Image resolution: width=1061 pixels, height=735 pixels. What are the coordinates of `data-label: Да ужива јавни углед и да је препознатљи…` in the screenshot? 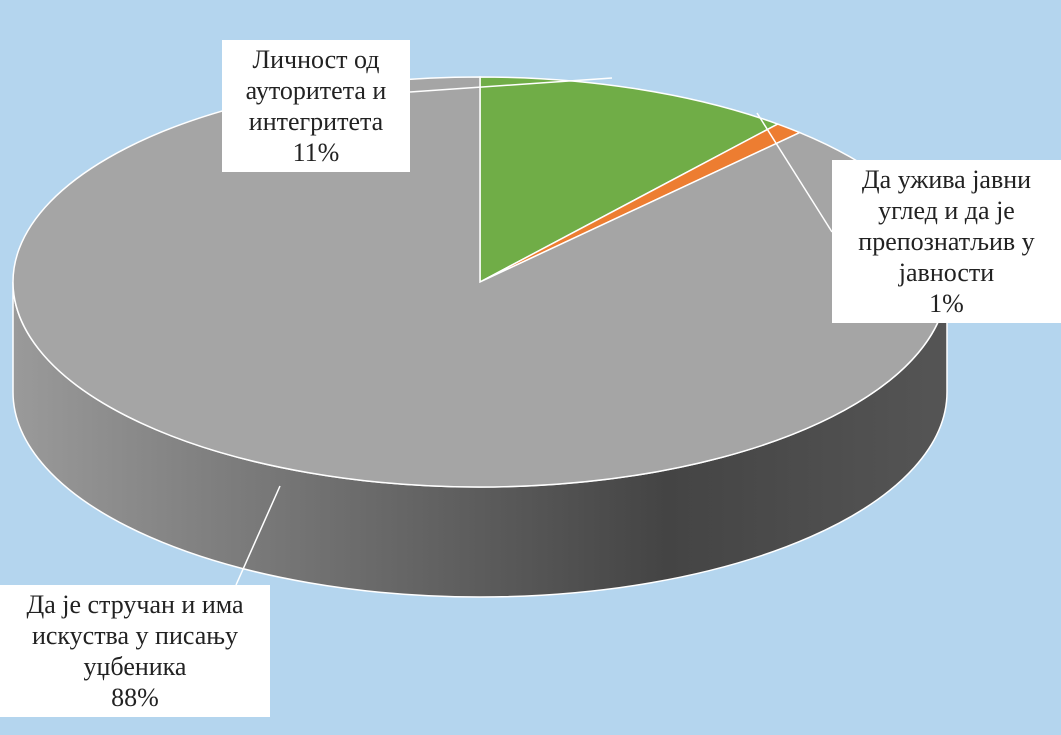 It's located at (946, 241).